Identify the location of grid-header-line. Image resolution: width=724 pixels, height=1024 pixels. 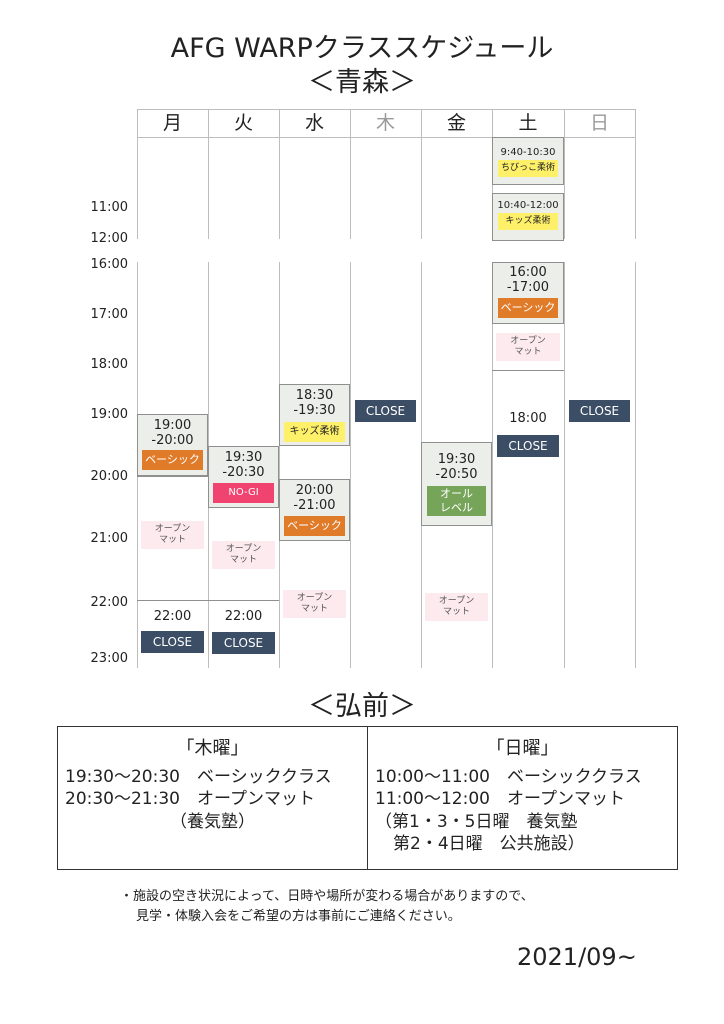
(386, 137).